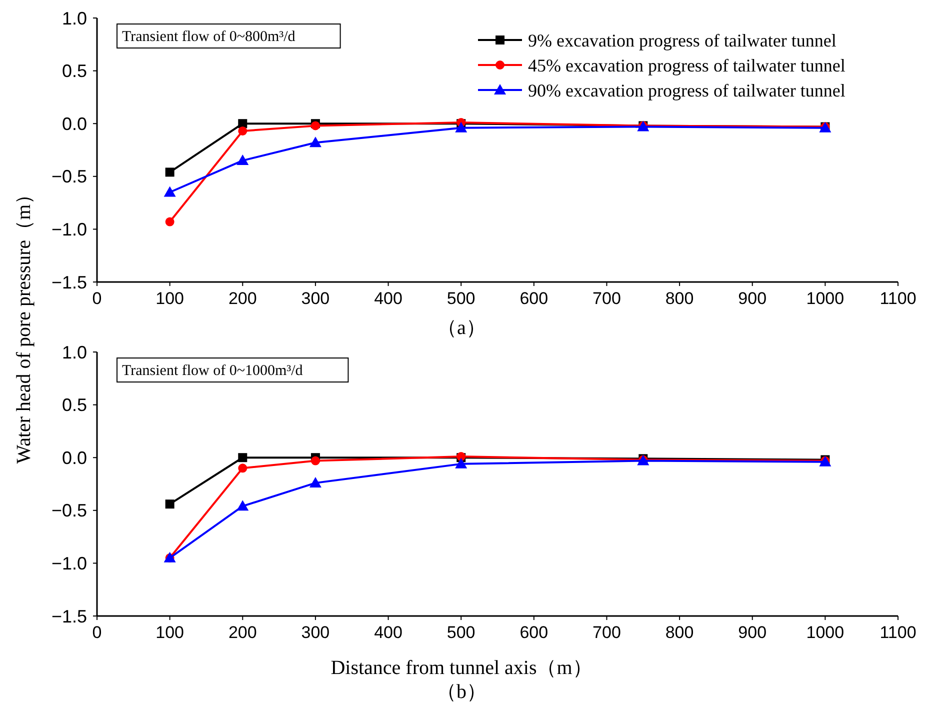  I want to click on legend-label: 9% excavation progress of tailwater tunnel, so click(682, 40).